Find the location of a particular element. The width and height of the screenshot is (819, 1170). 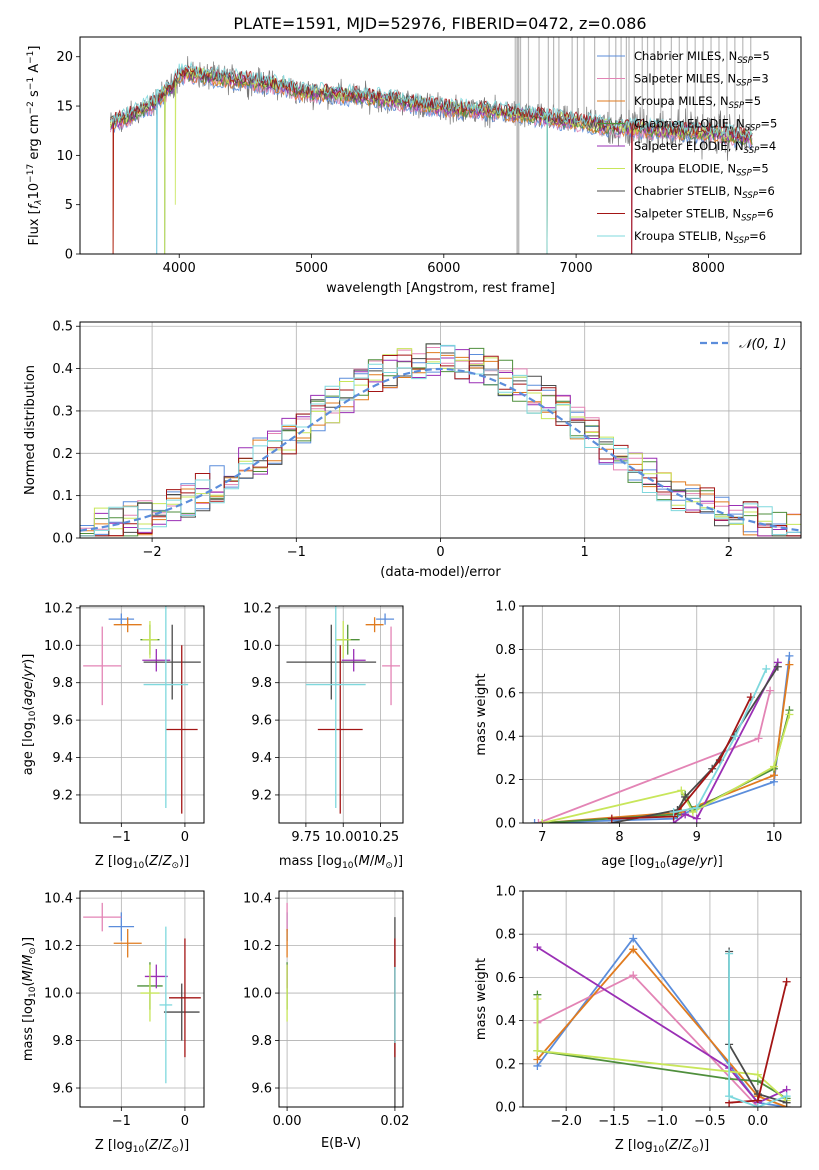

y-tick-label: 0.6 is located at coordinates (505, 693).